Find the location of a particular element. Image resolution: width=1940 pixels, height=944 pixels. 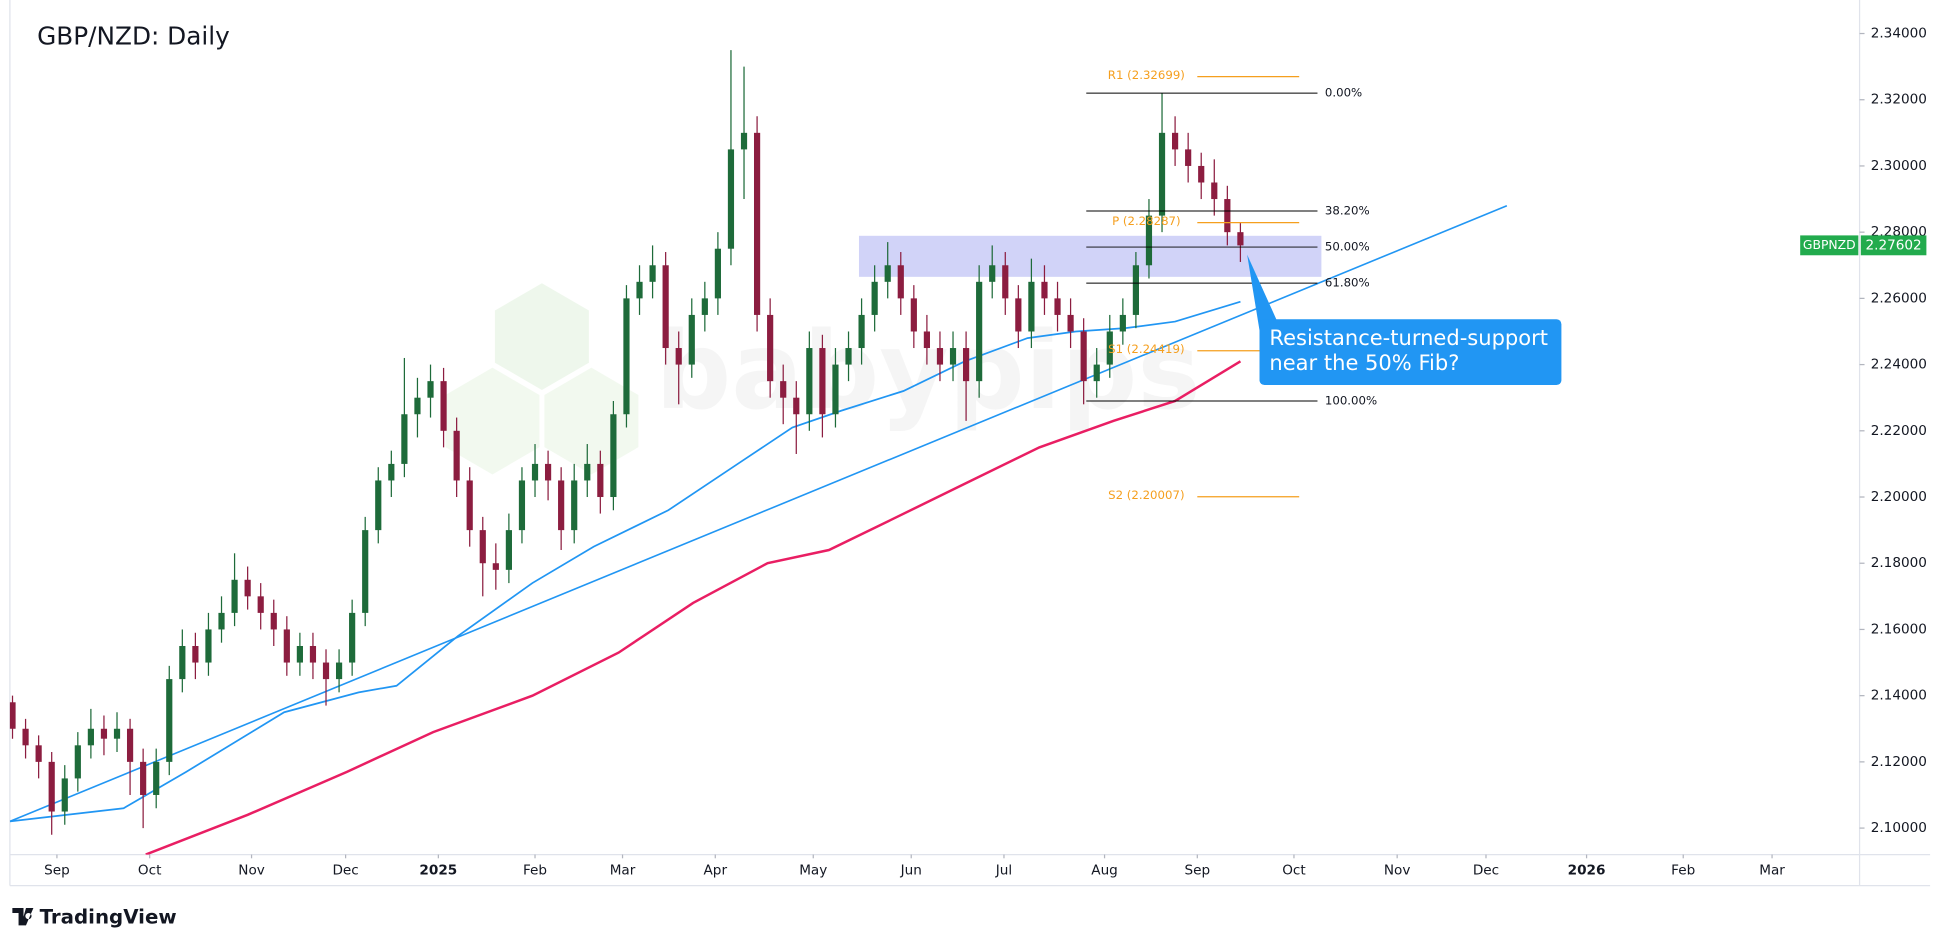

watermark: babypips is located at coordinates (823, 379).